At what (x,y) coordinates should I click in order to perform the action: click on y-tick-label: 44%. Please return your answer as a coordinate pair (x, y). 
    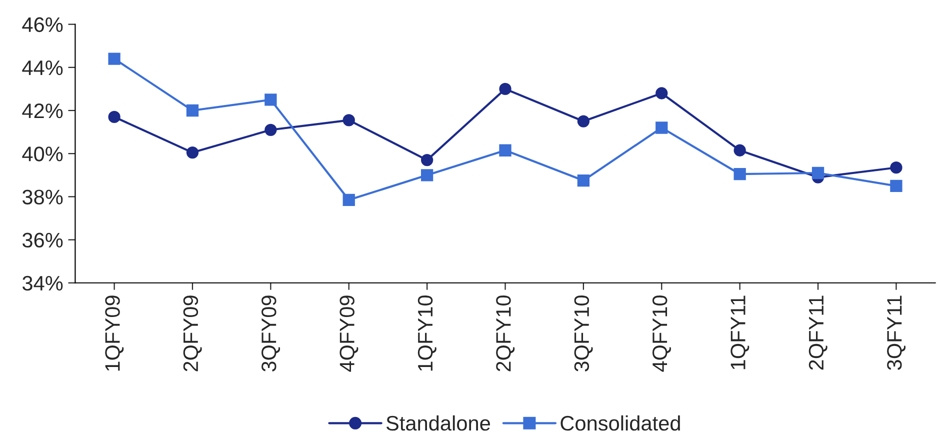
    Looking at the image, I should click on (42, 68).